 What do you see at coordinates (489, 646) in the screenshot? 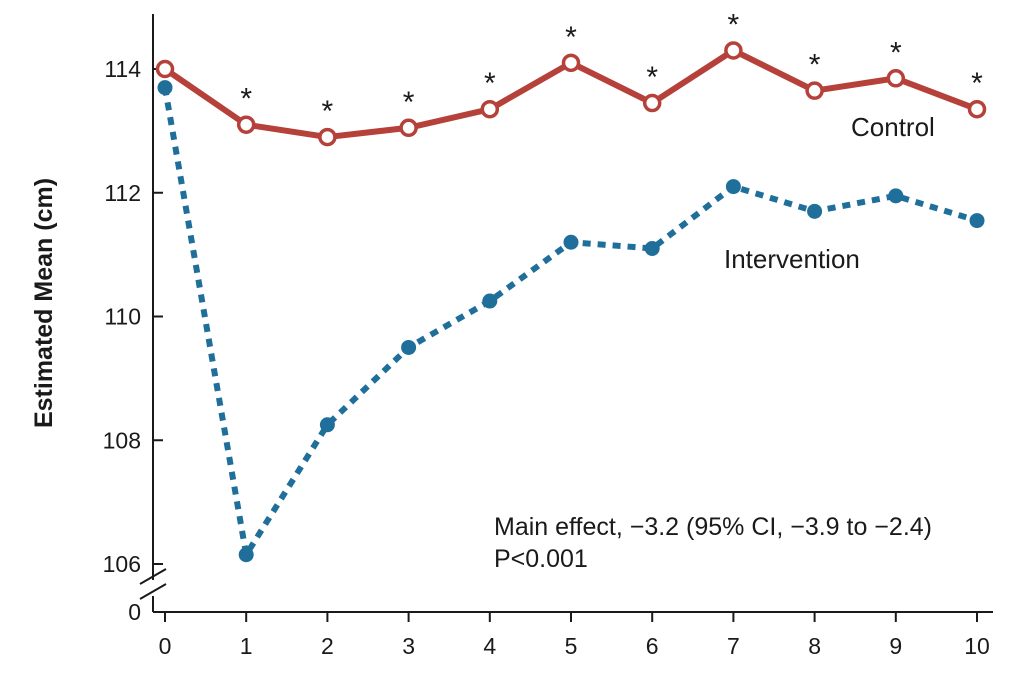
I see `x-tick-label: 4` at bounding box center [489, 646].